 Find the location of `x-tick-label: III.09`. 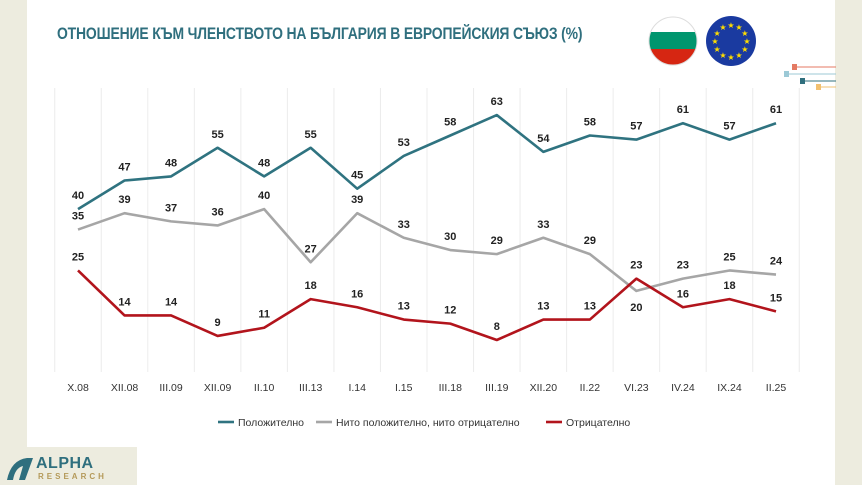

x-tick-label: III.09 is located at coordinates (171, 388).